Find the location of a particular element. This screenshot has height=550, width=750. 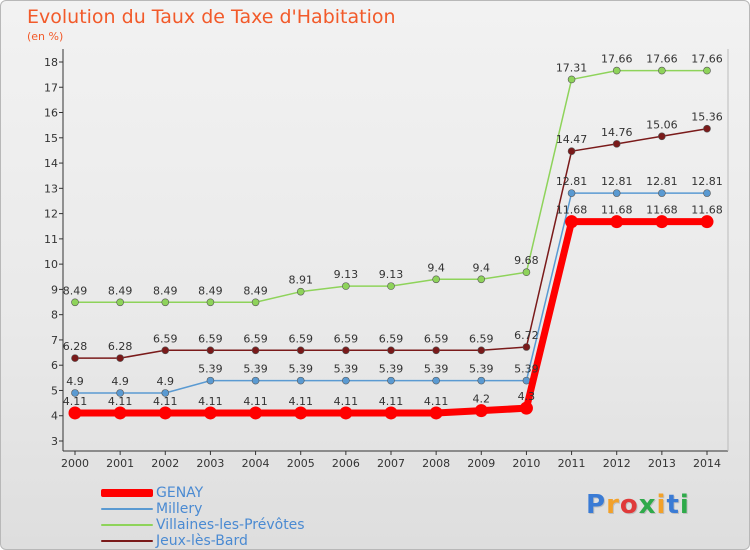

data-label: 4.2 is located at coordinates (482, 399).